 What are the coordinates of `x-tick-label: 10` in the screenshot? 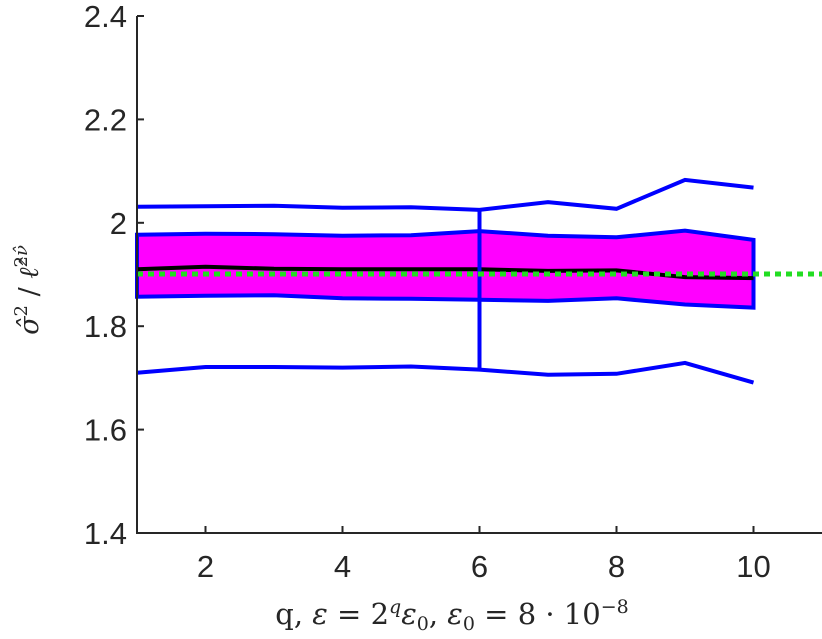 It's located at (753, 566).